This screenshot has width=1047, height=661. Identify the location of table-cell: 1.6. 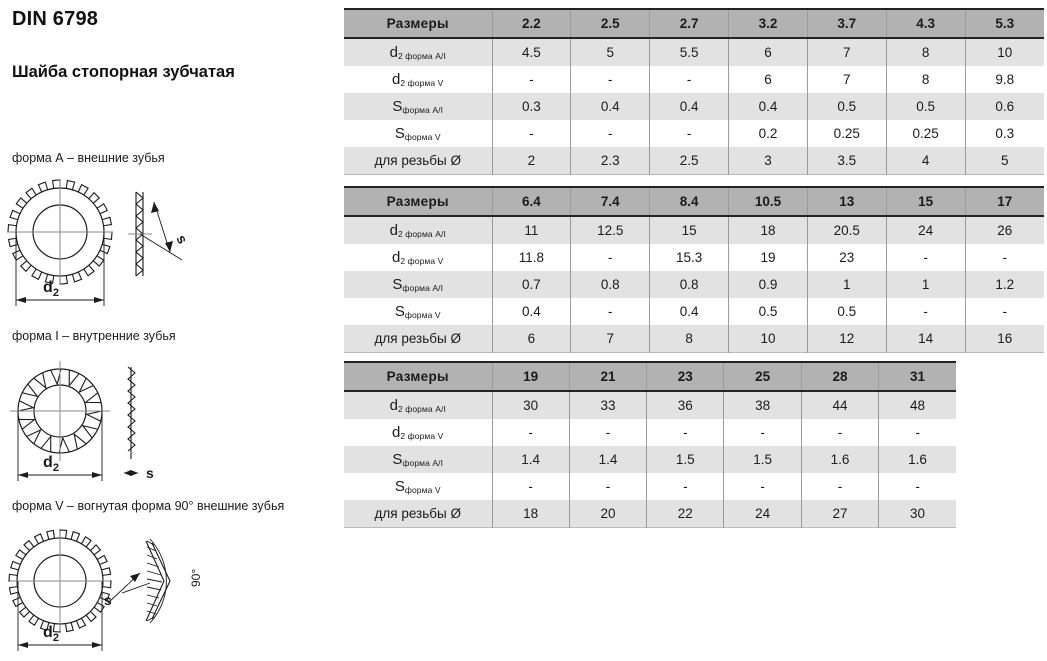
(839, 459).